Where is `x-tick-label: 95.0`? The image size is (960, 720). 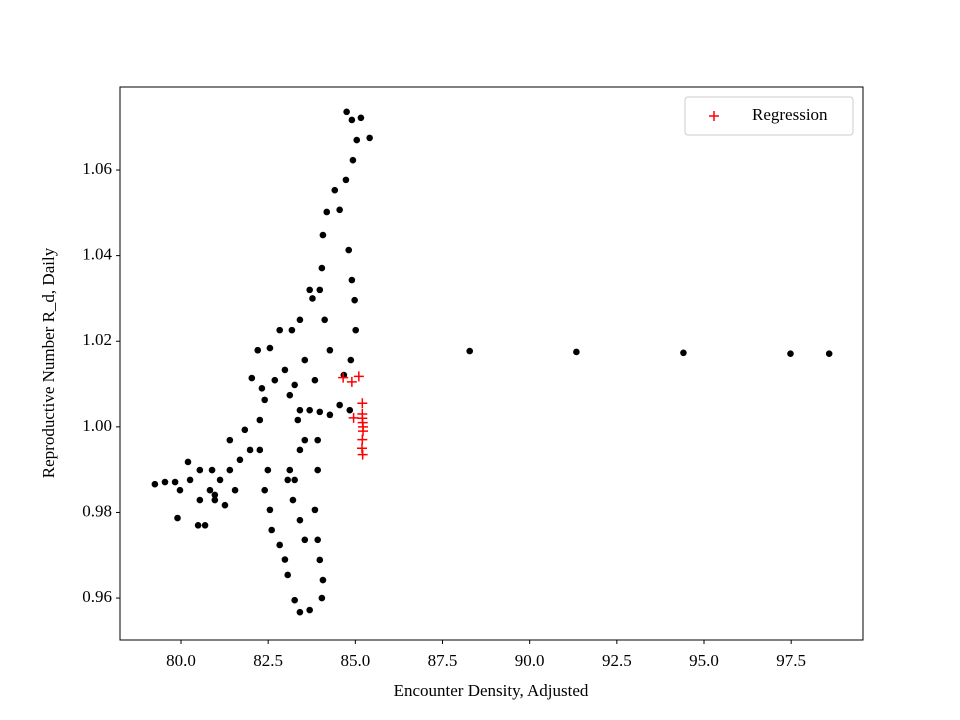
x-tick-label: 95.0 is located at coordinates (704, 660).